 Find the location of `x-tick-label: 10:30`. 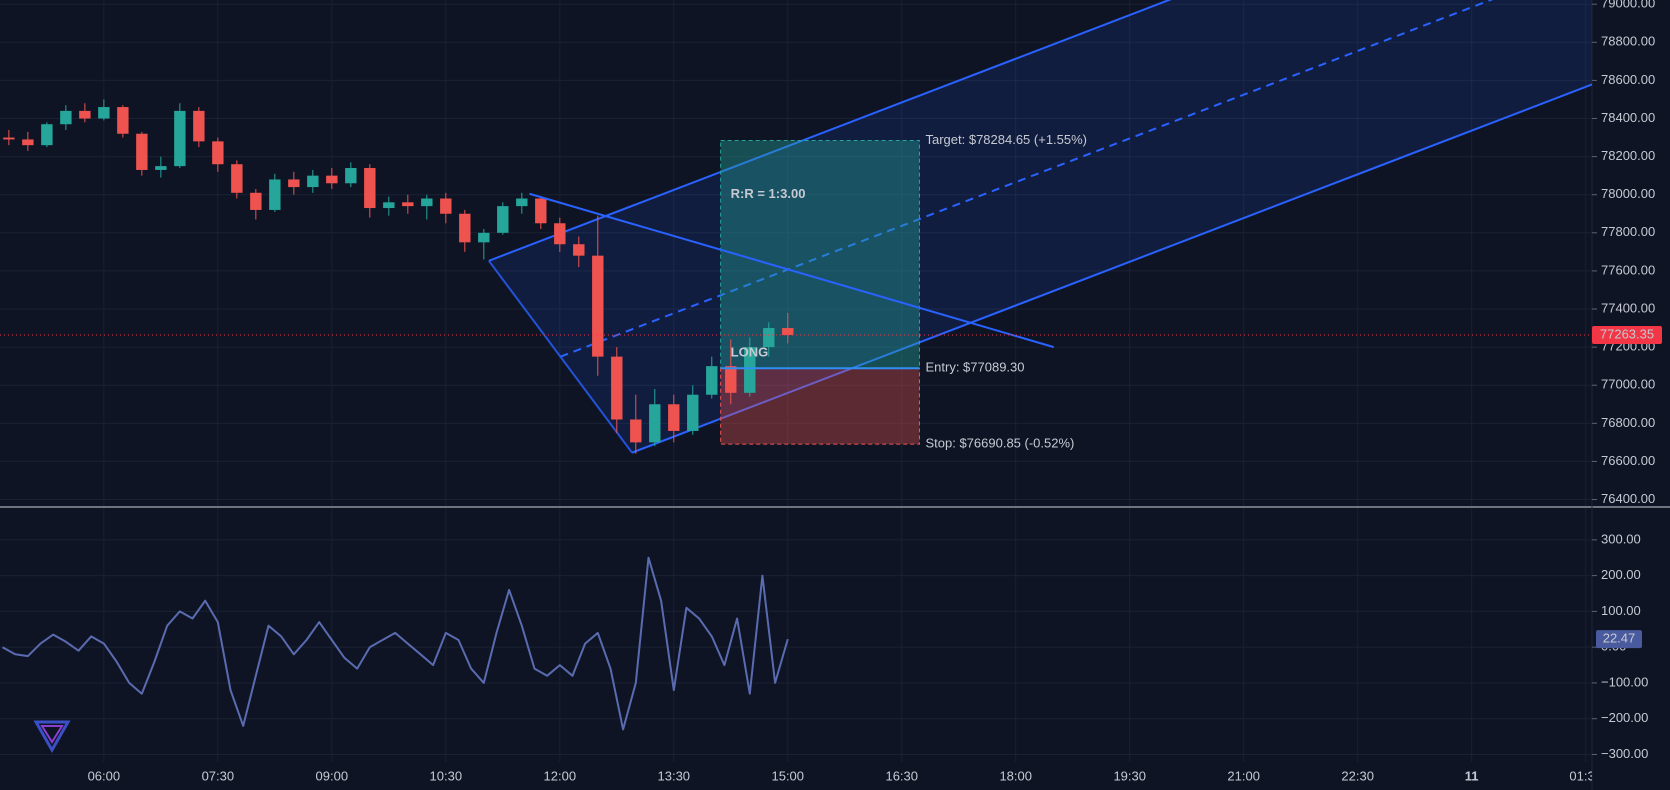

x-tick-label: 10:30 is located at coordinates (446, 775).